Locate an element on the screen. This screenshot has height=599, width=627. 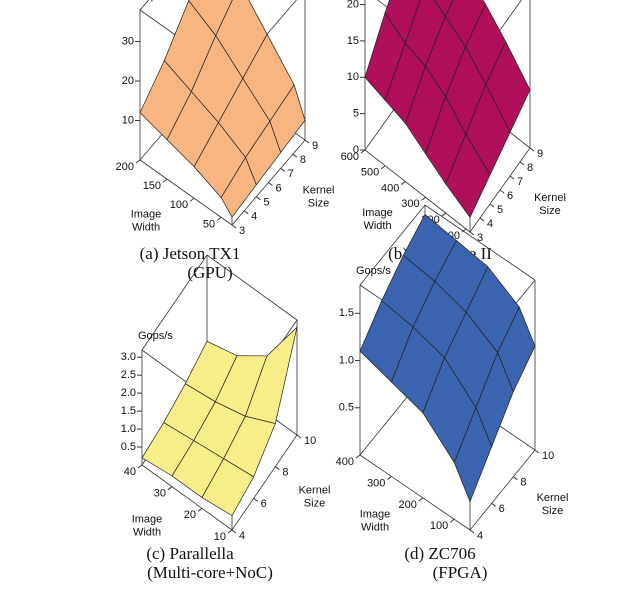
caption-title: (c) Parallella is located at coordinates (190, 553).